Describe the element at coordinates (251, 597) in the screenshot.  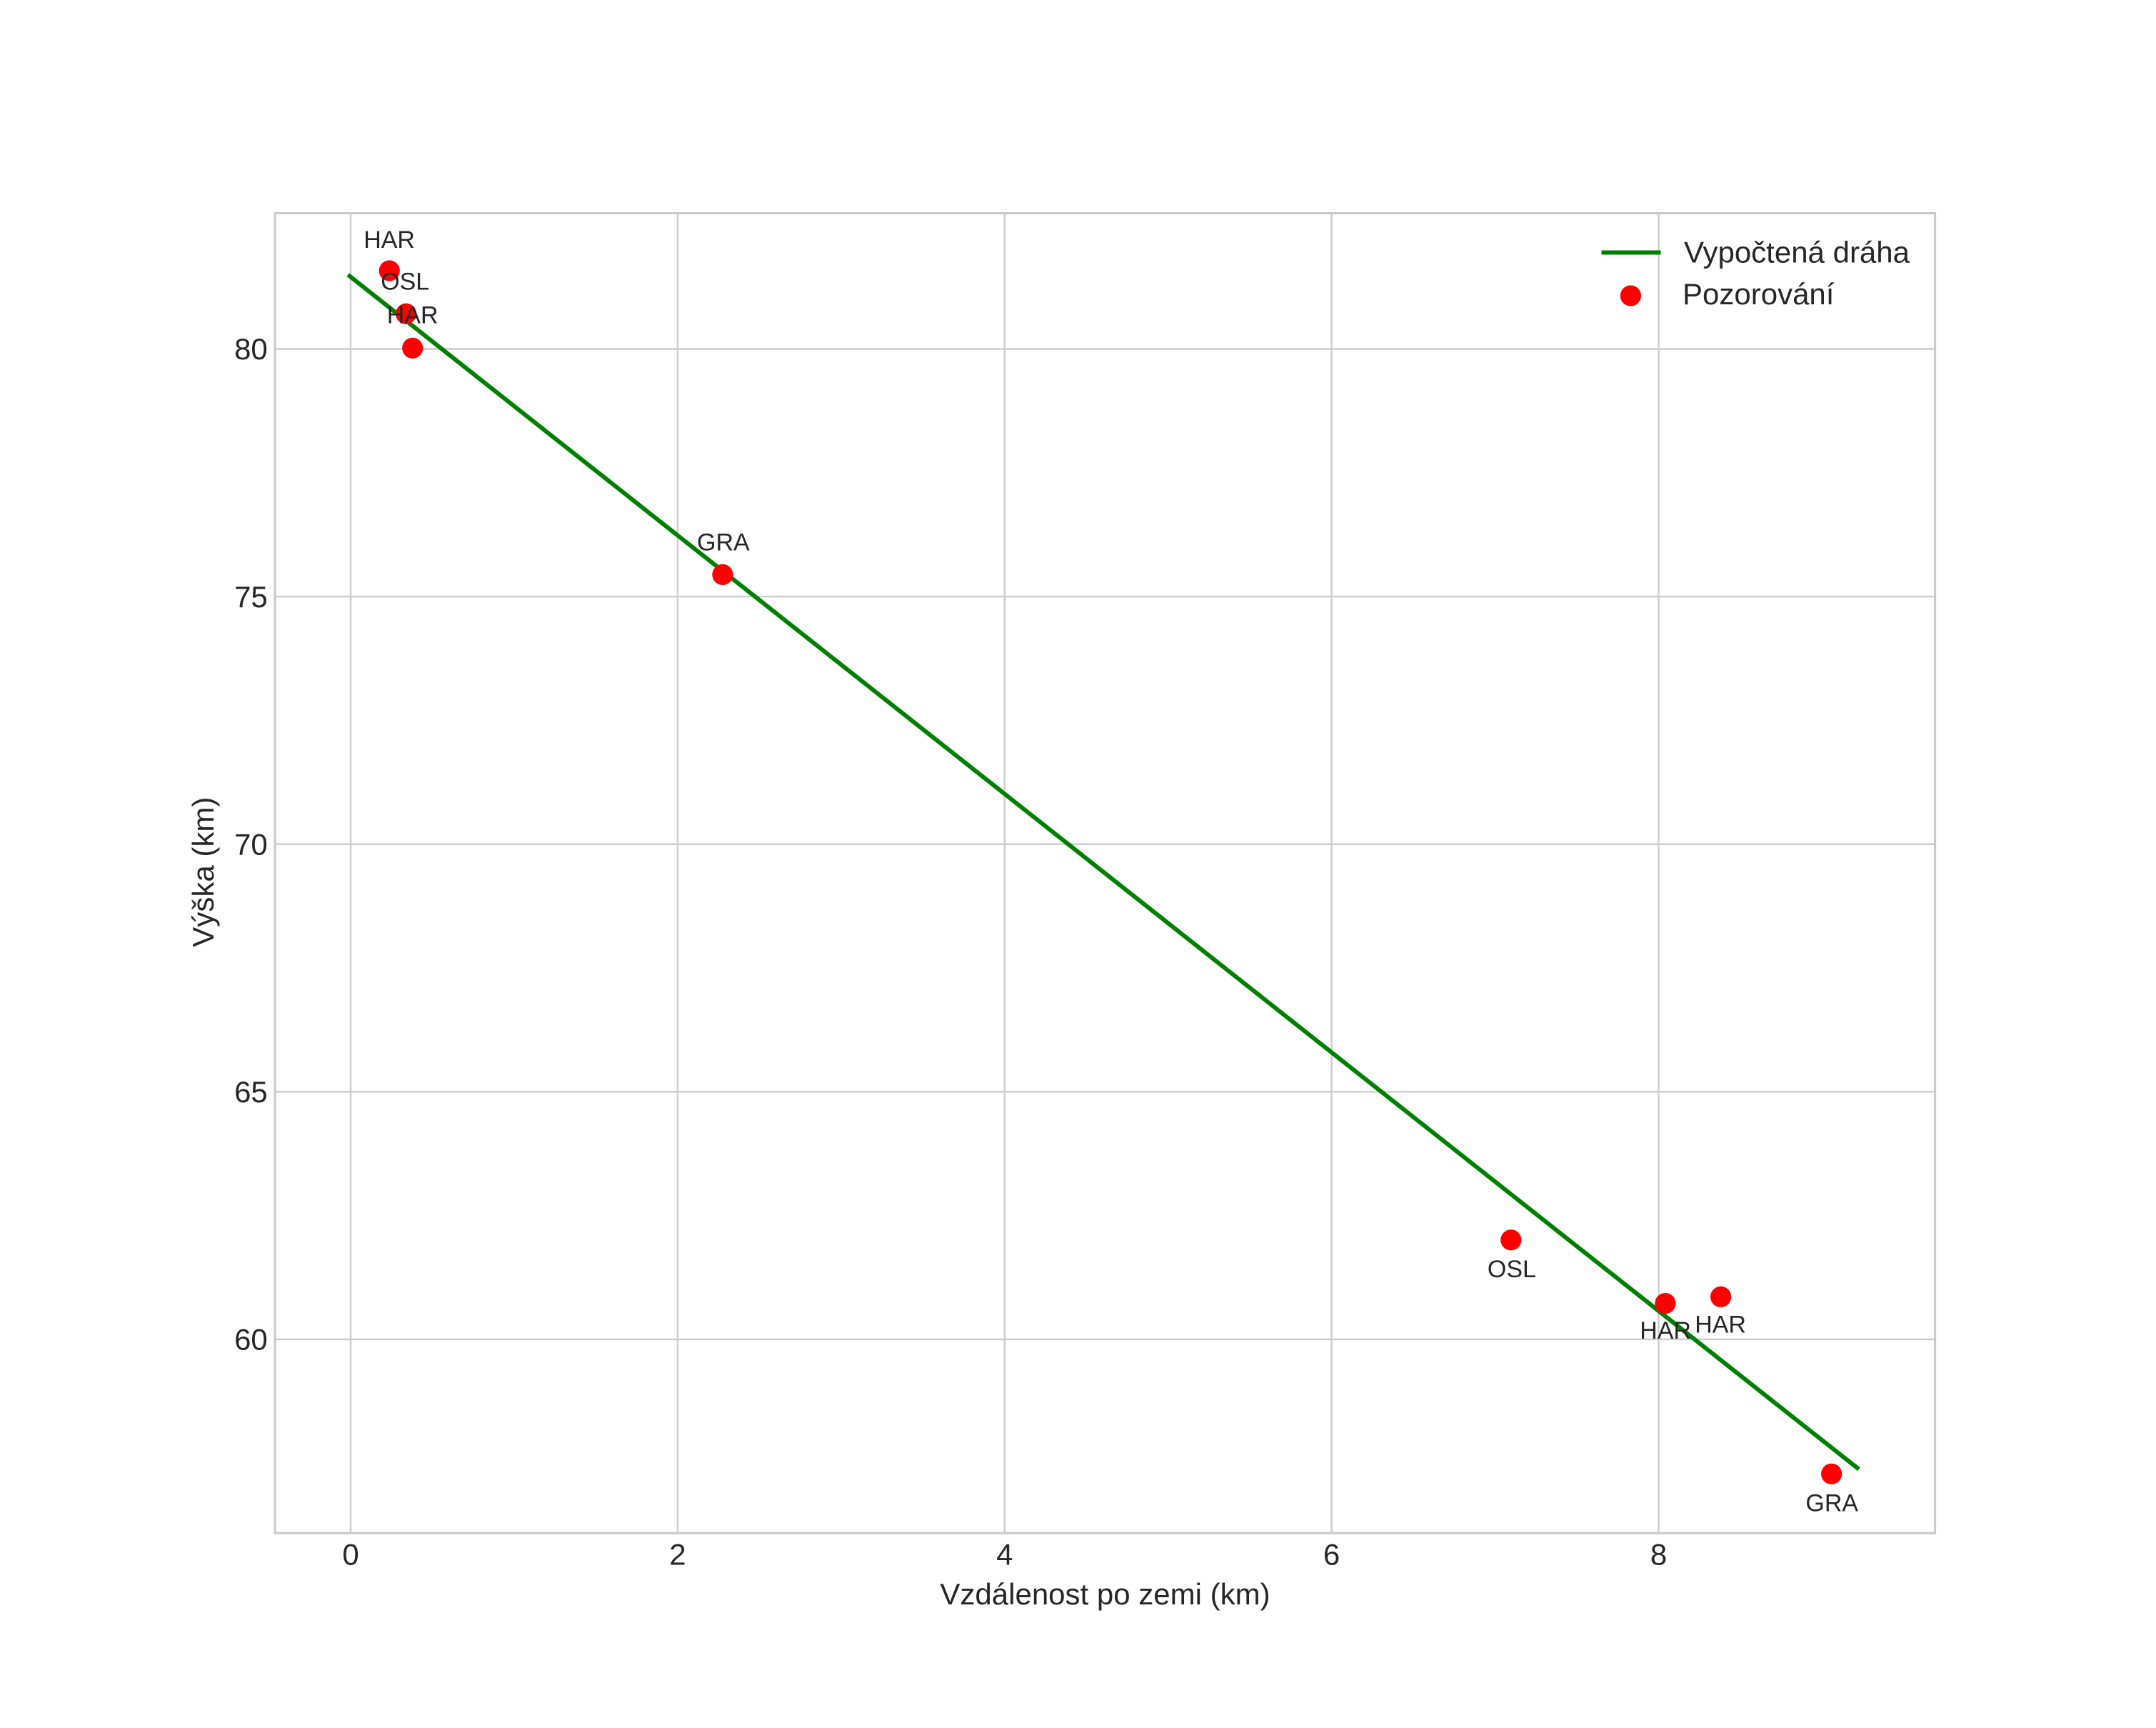
I see `svg-text: 75` at that location.